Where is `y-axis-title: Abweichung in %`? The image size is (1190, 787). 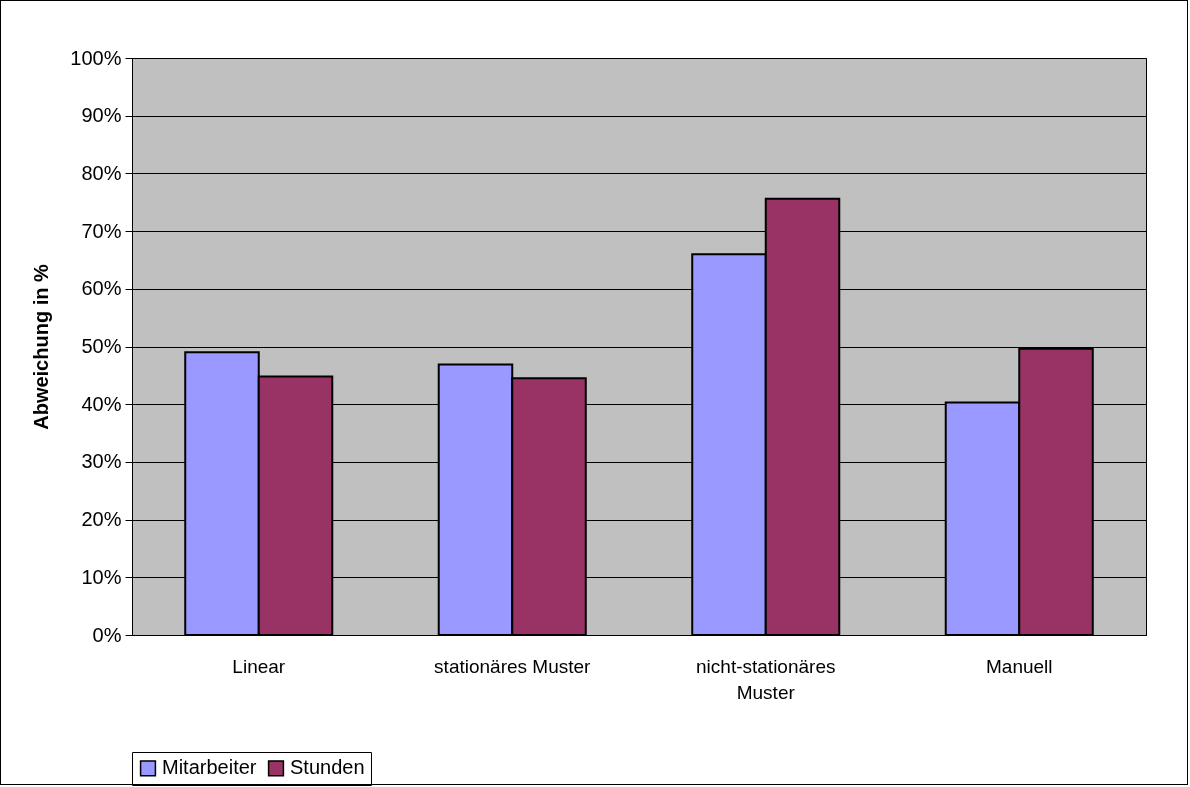
y-axis-title: Abweichung in % is located at coordinates (41, 347).